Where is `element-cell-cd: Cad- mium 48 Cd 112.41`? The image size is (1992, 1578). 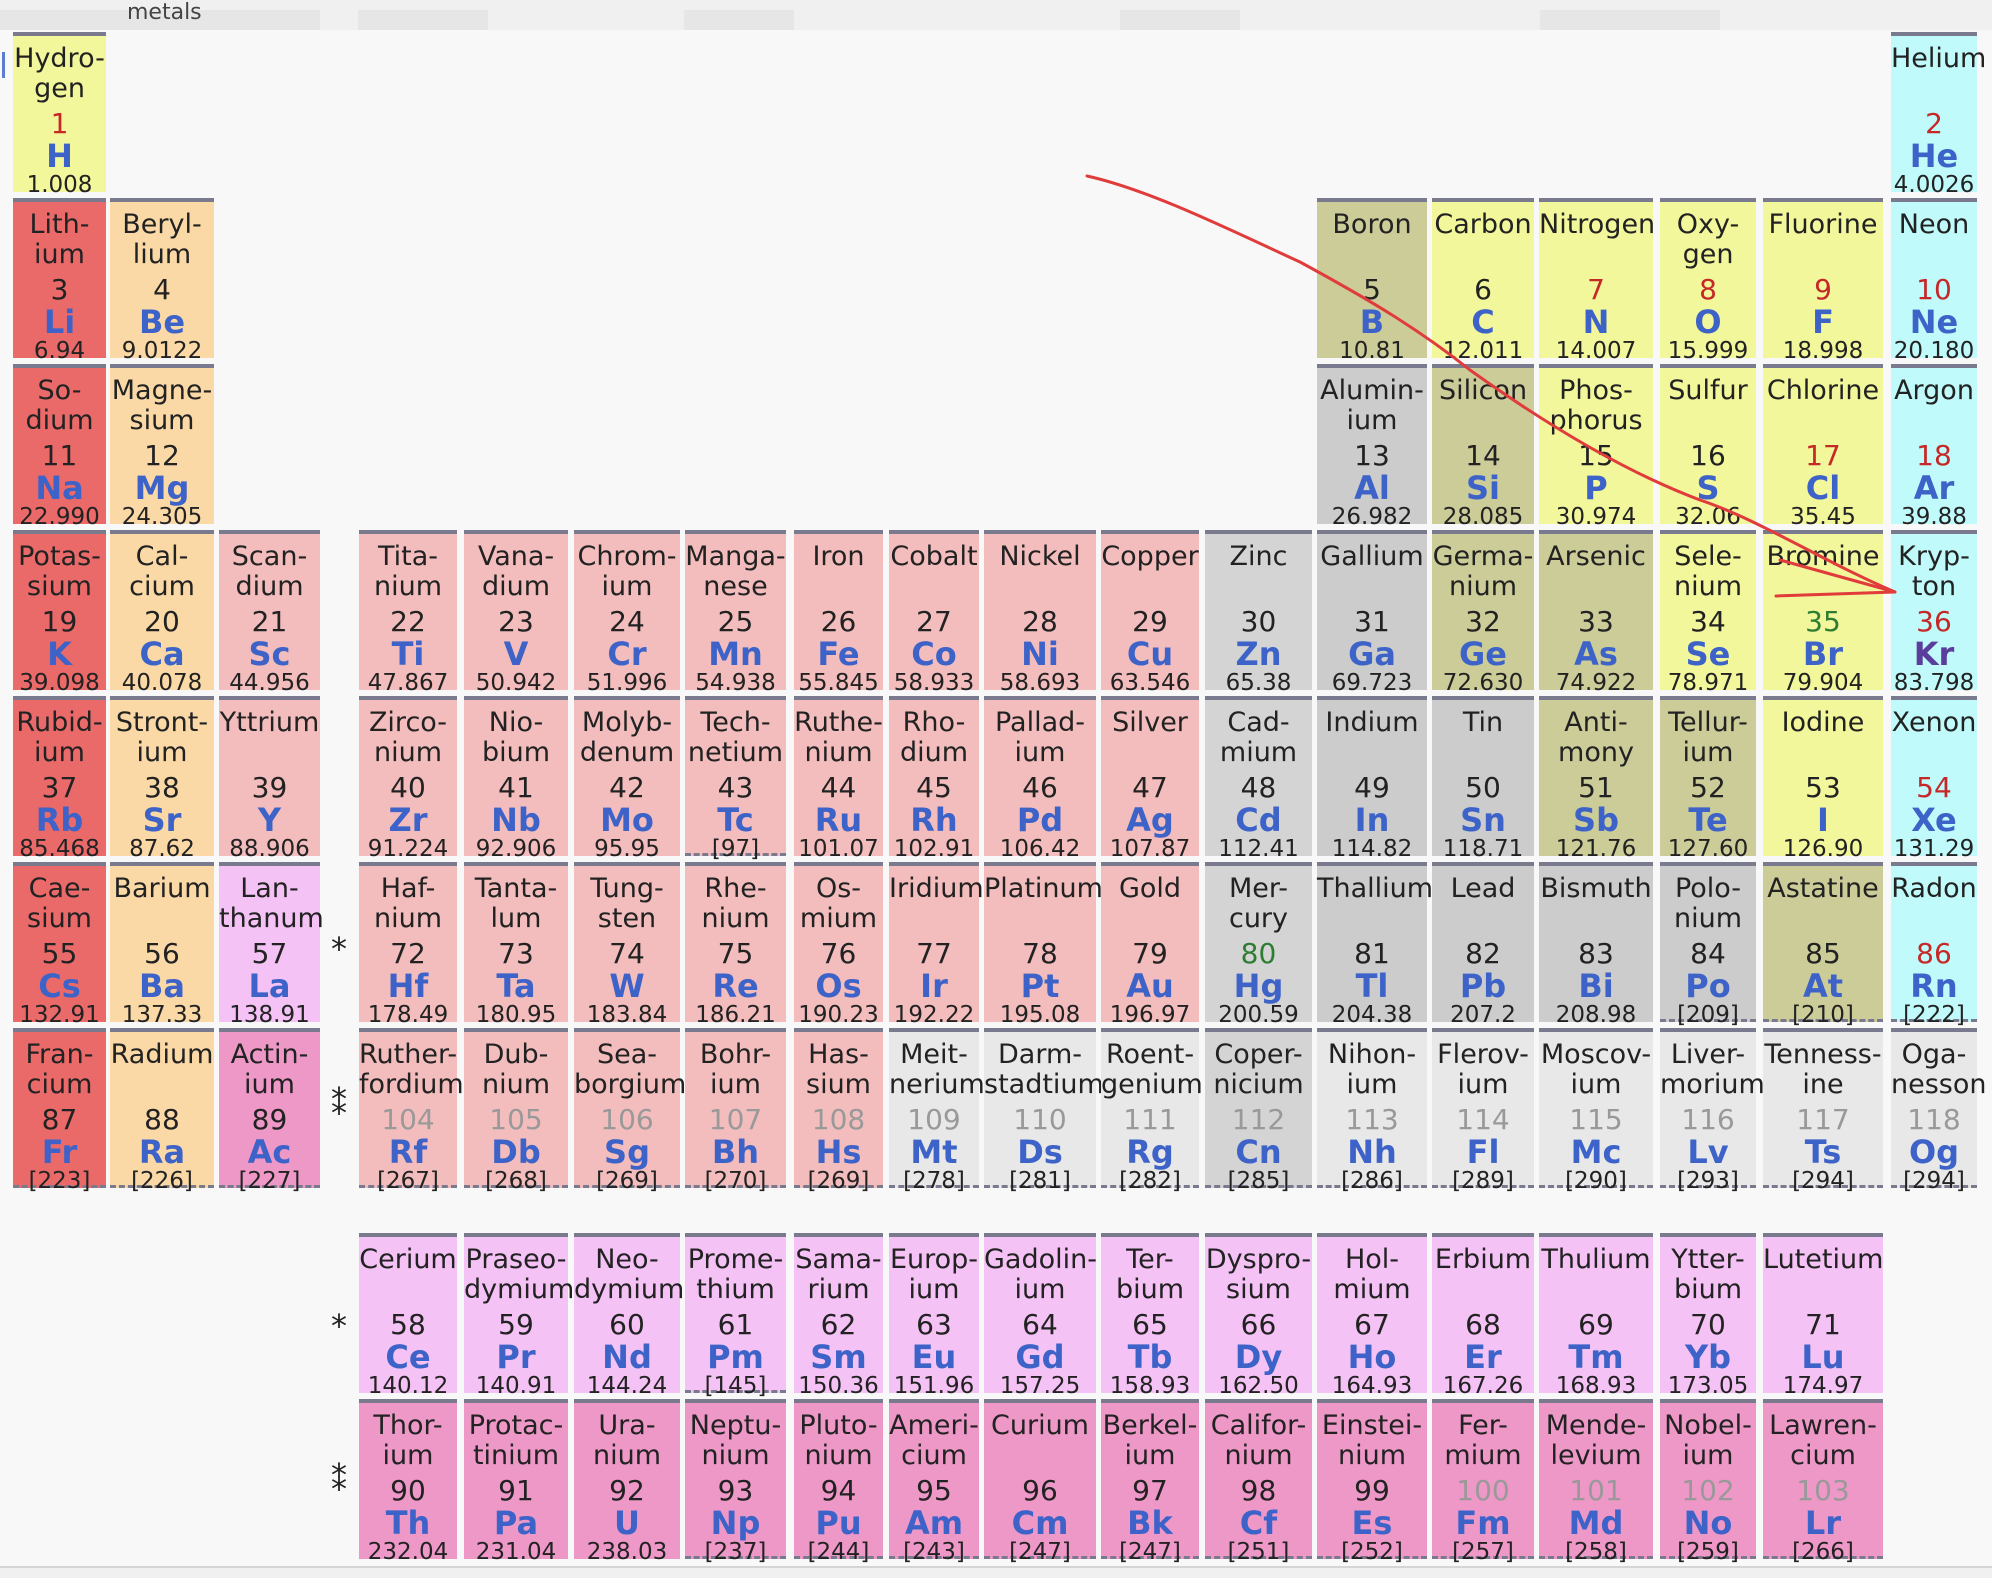 element-cell-cd: Cad- mium 48 Cd 112.41 is located at coordinates (1258, 779).